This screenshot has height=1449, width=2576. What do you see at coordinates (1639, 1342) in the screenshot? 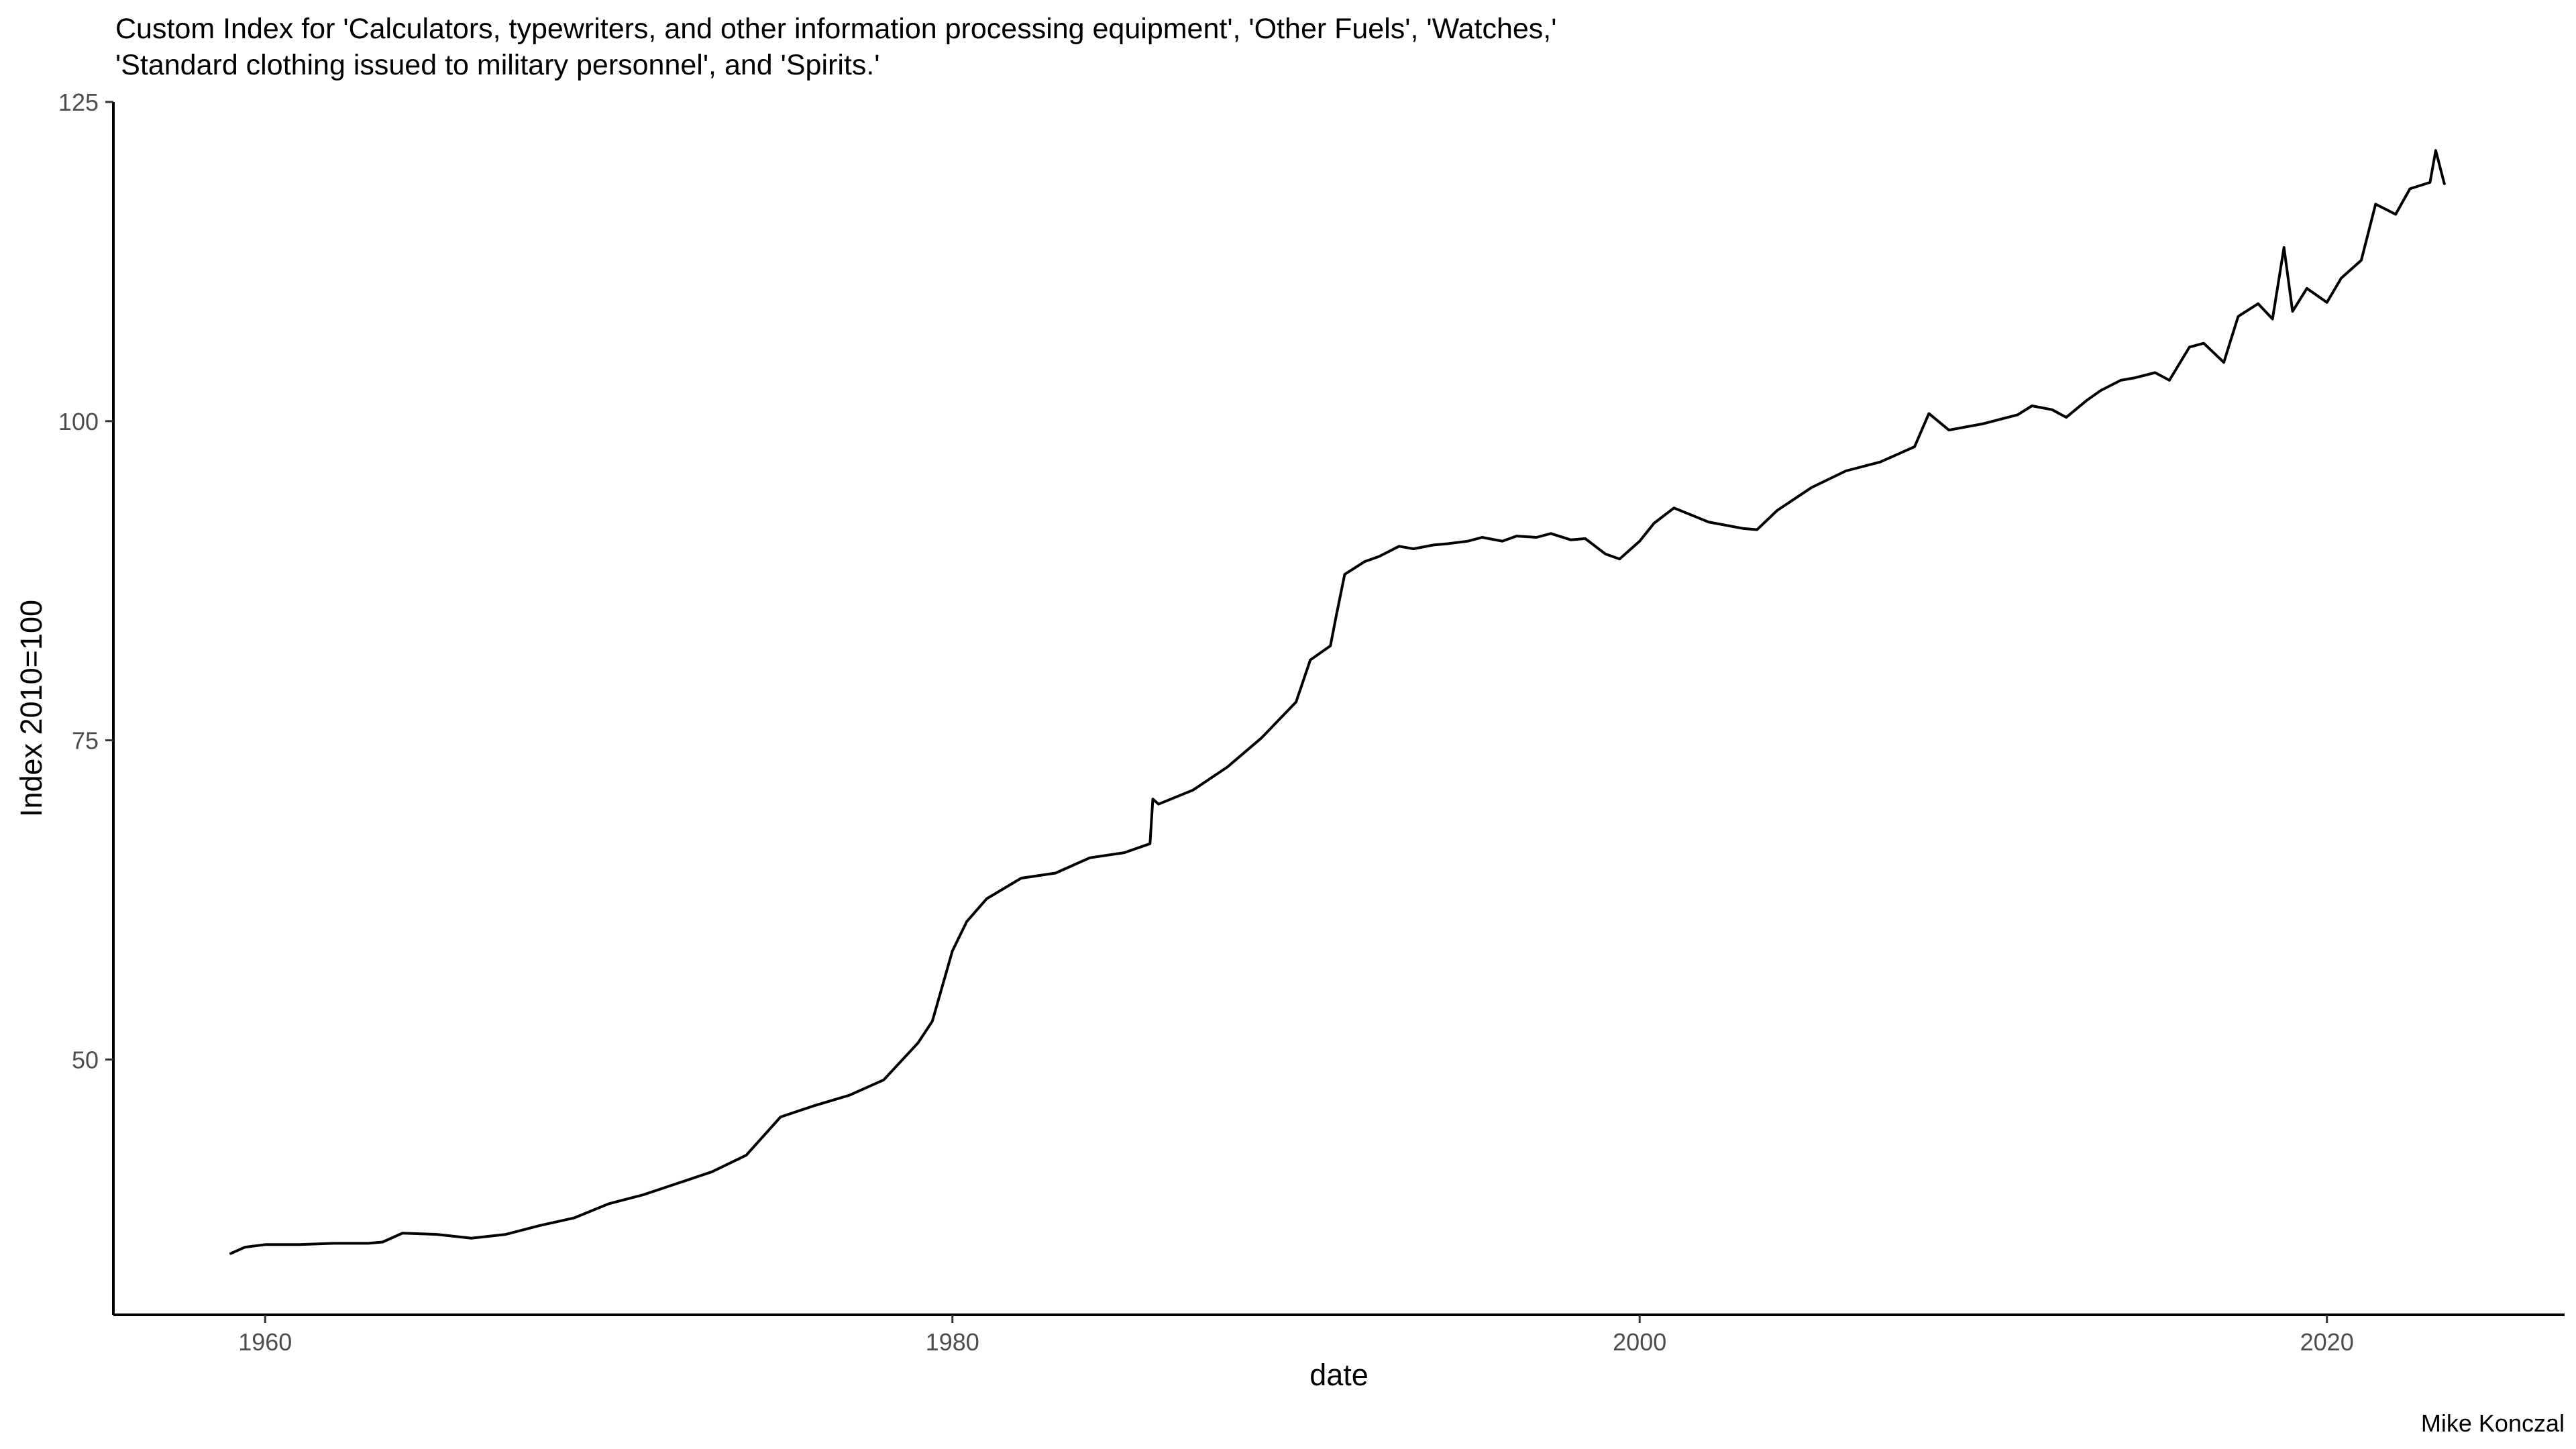
I see `x-tick-label: 2000` at bounding box center [1639, 1342].